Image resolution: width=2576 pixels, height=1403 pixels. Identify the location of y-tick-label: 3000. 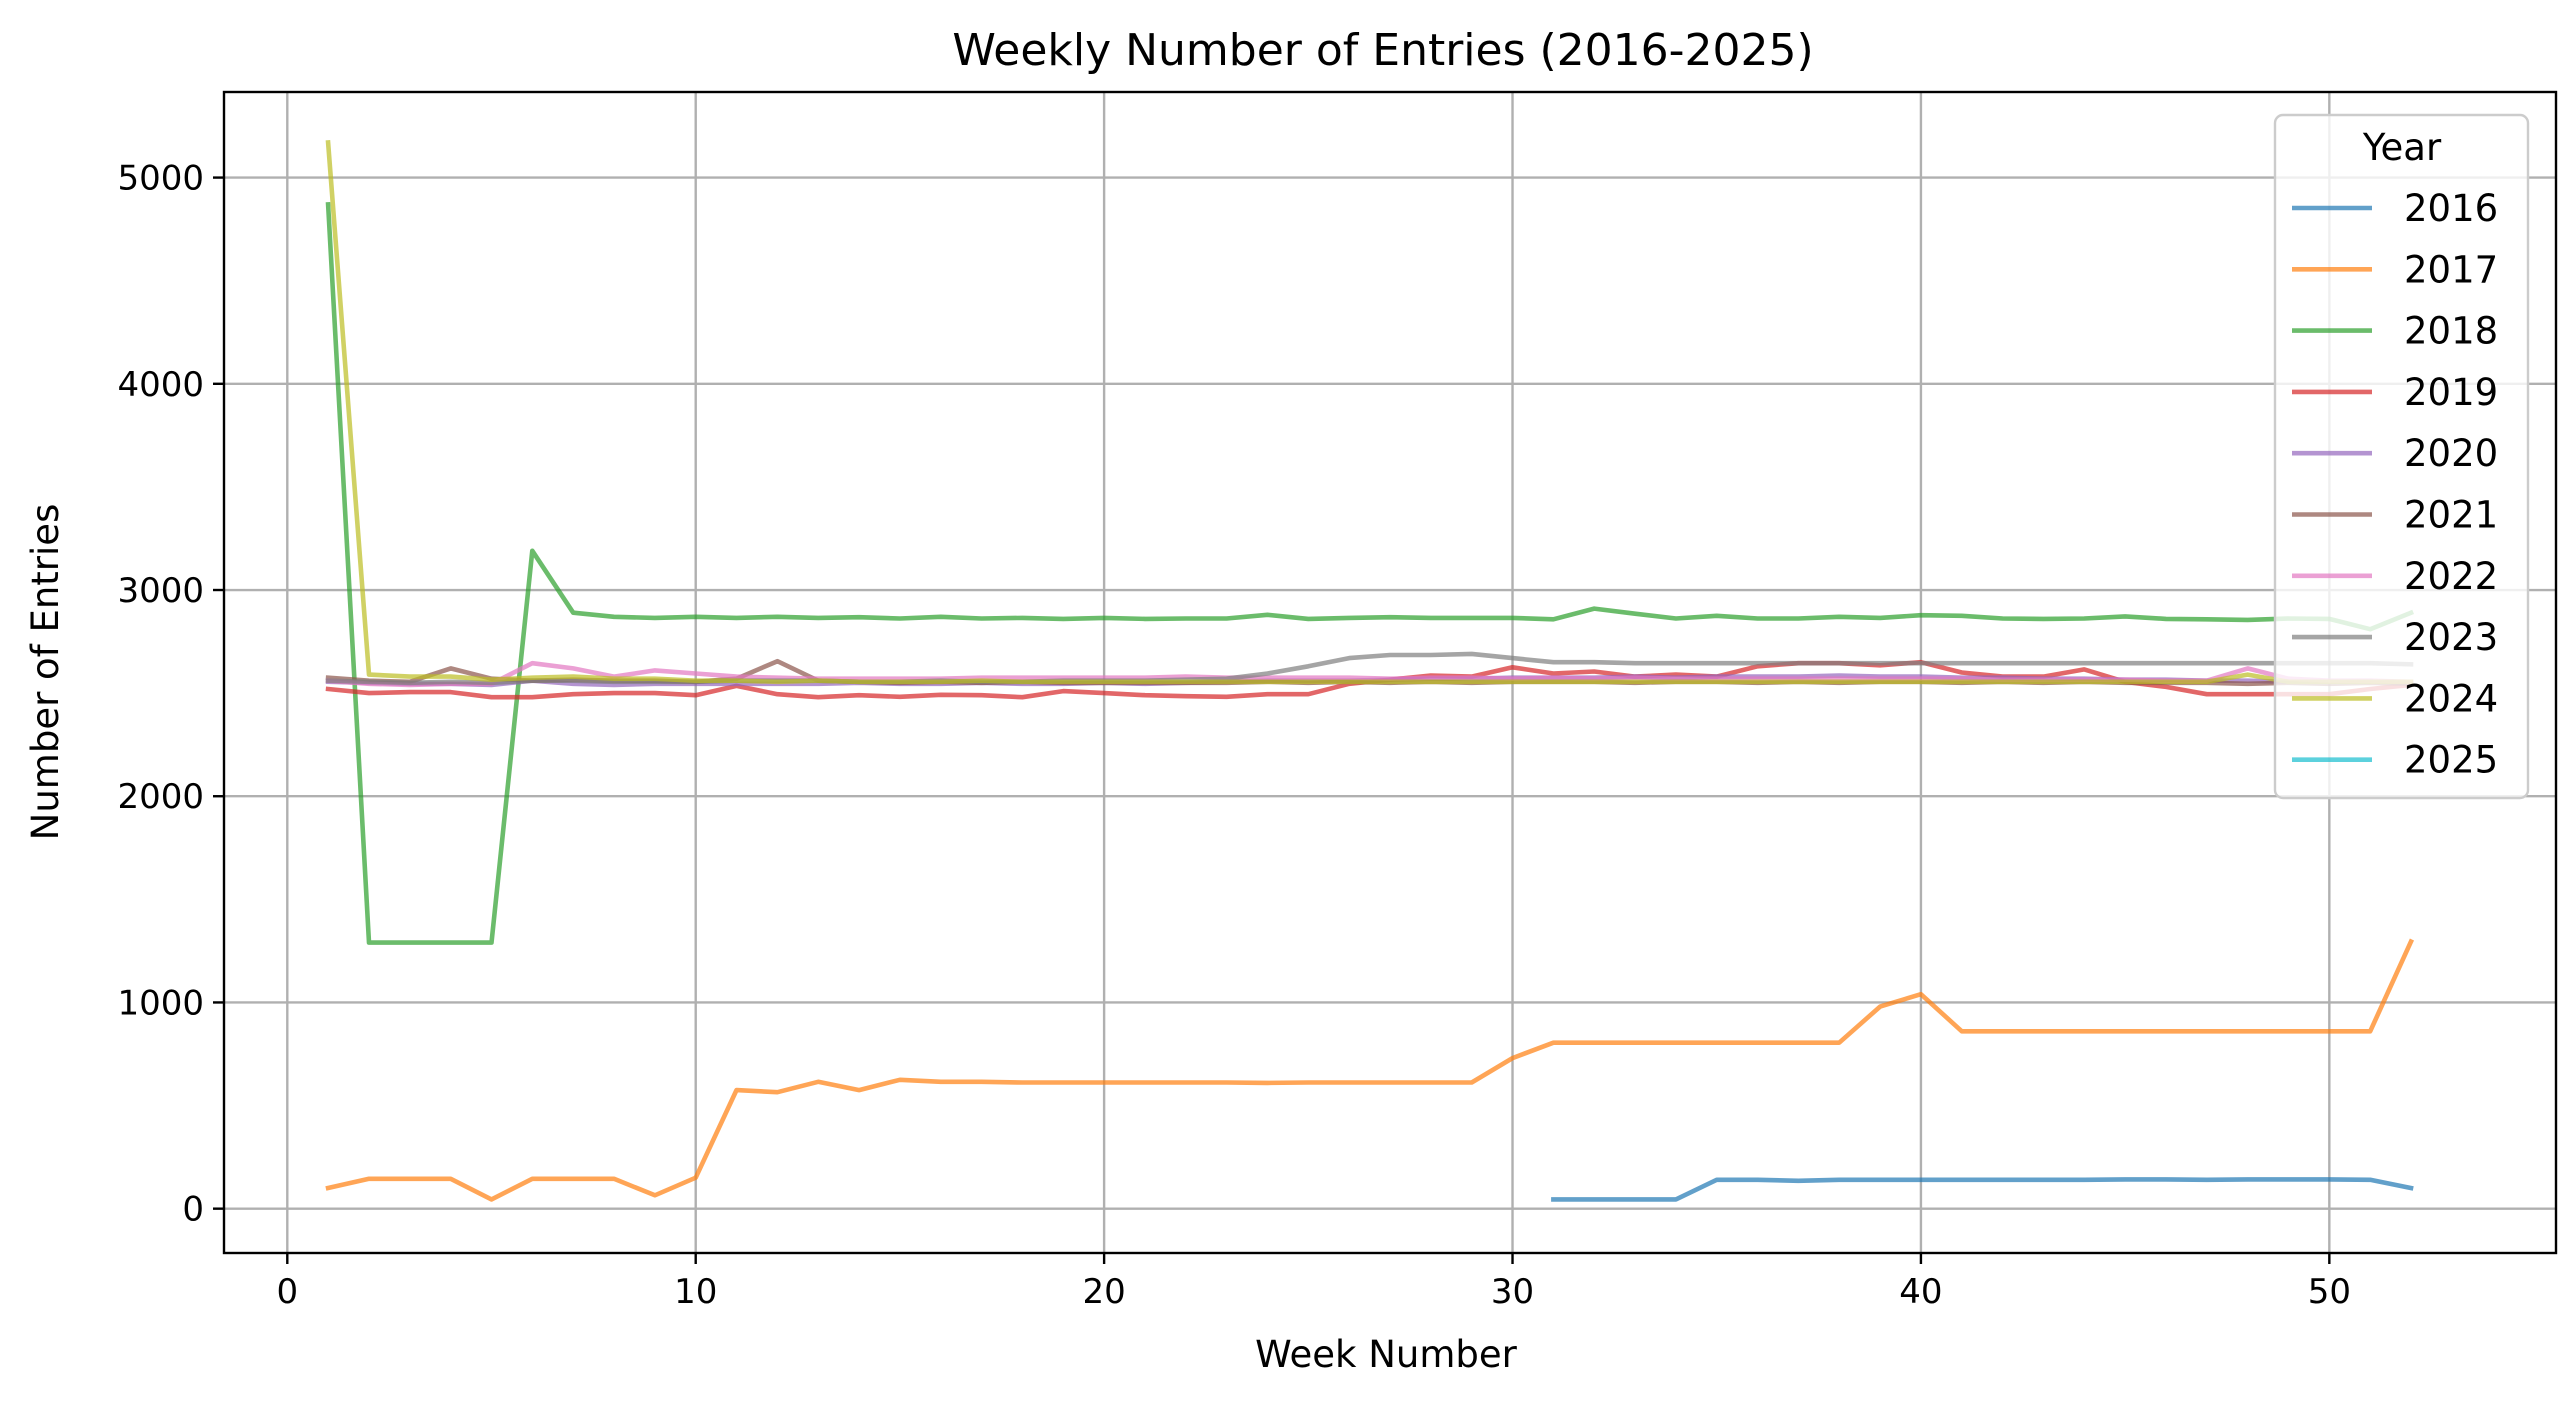
(160, 591).